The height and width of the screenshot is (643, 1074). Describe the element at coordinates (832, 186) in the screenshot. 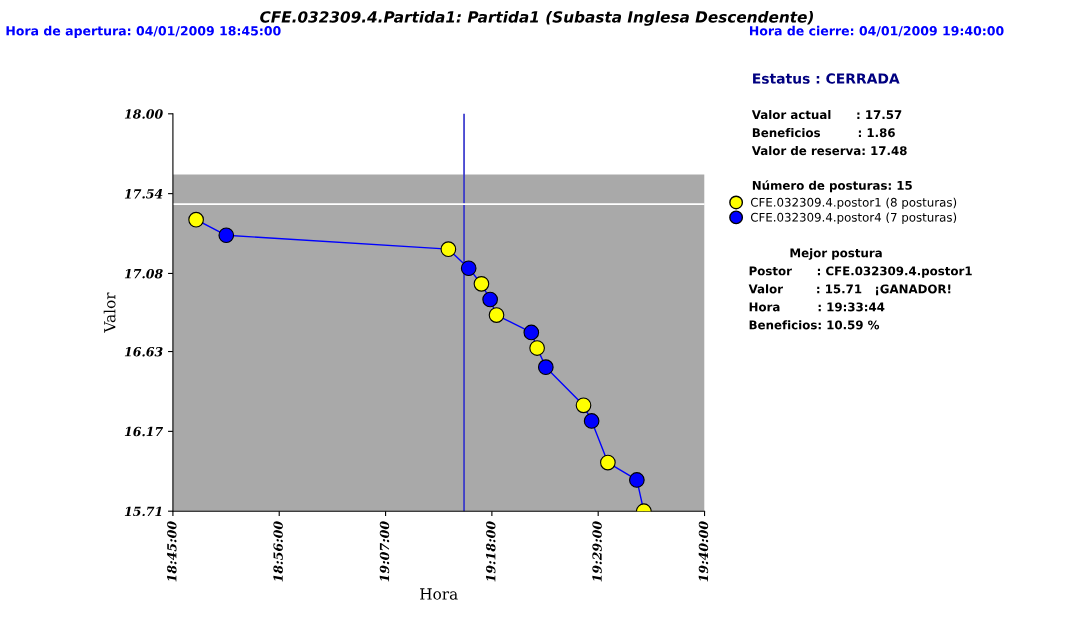

I see `text: Número de posturas: 15` at that location.